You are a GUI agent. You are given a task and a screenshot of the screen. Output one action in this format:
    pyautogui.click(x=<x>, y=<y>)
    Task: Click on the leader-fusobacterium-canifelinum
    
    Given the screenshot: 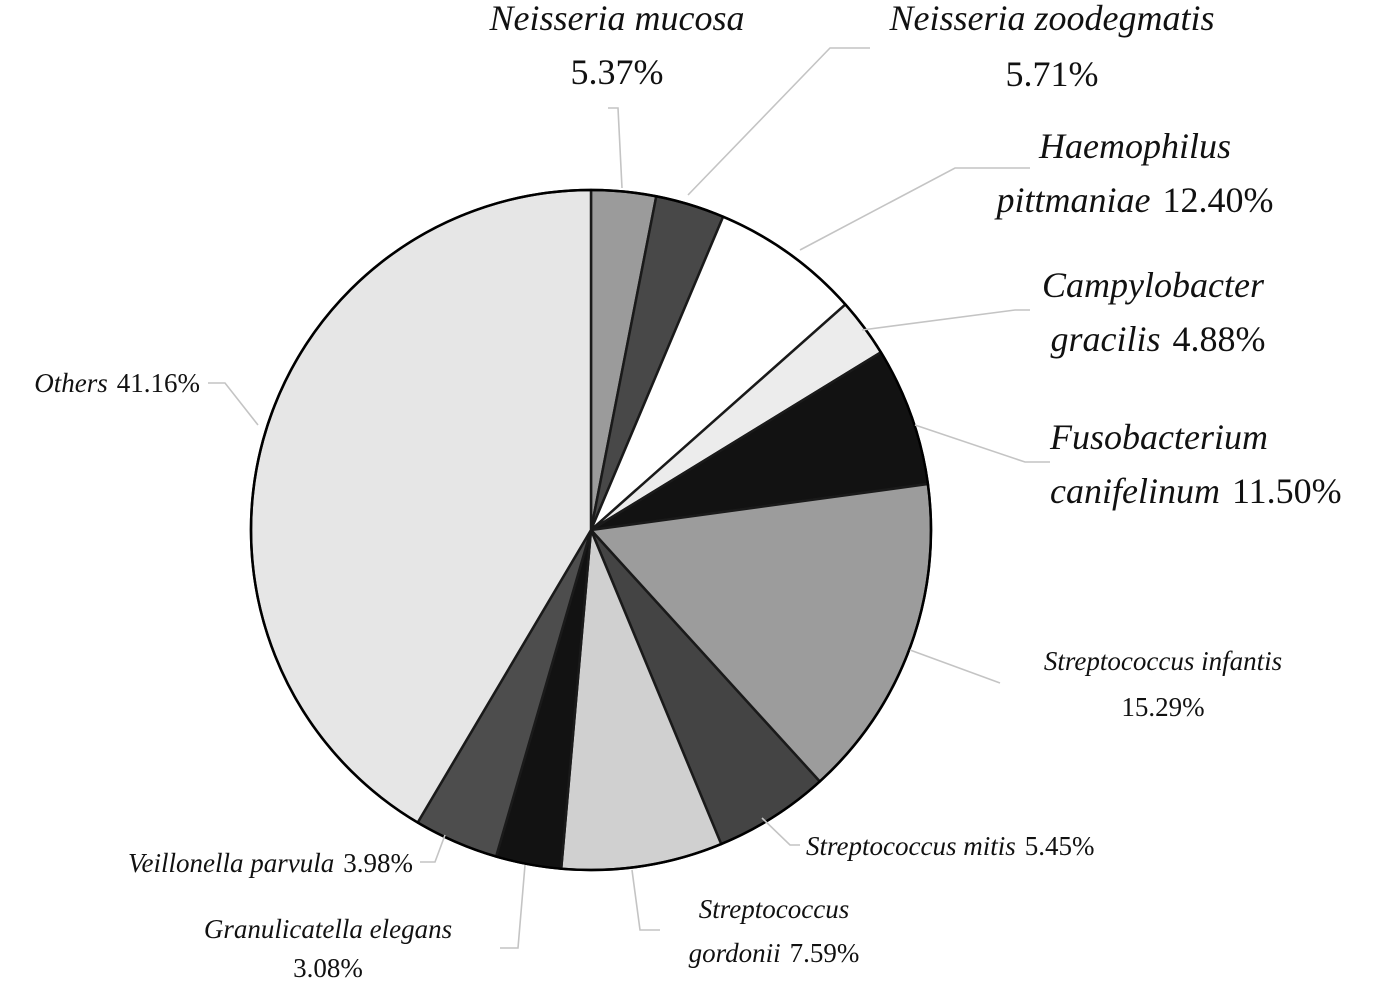 What is the action you would take?
    pyautogui.click(x=982, y=443)
    